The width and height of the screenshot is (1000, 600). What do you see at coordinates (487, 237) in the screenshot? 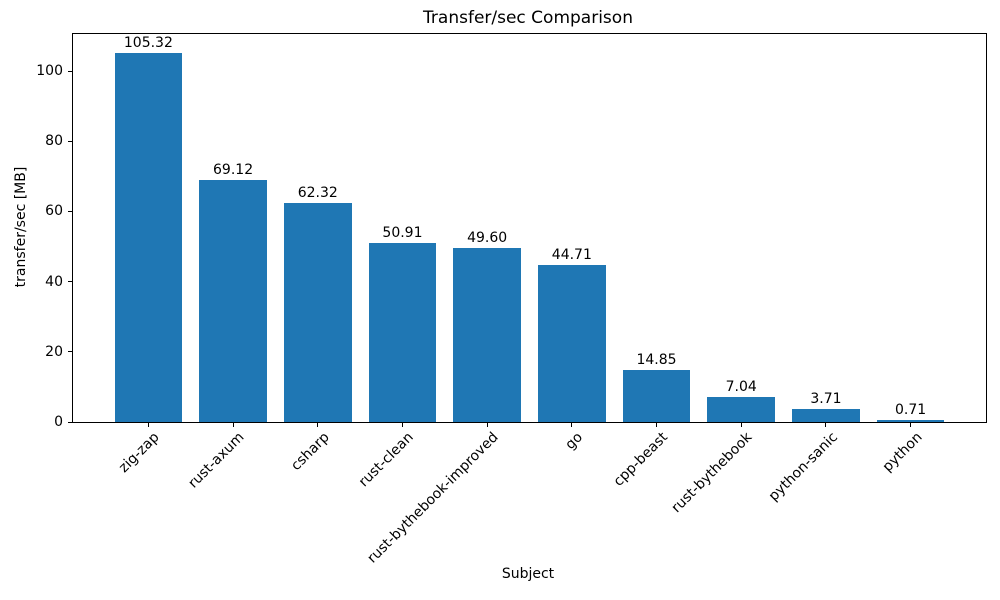
I see `bar-value-label: 49.60` at bounding box center [487, 237].